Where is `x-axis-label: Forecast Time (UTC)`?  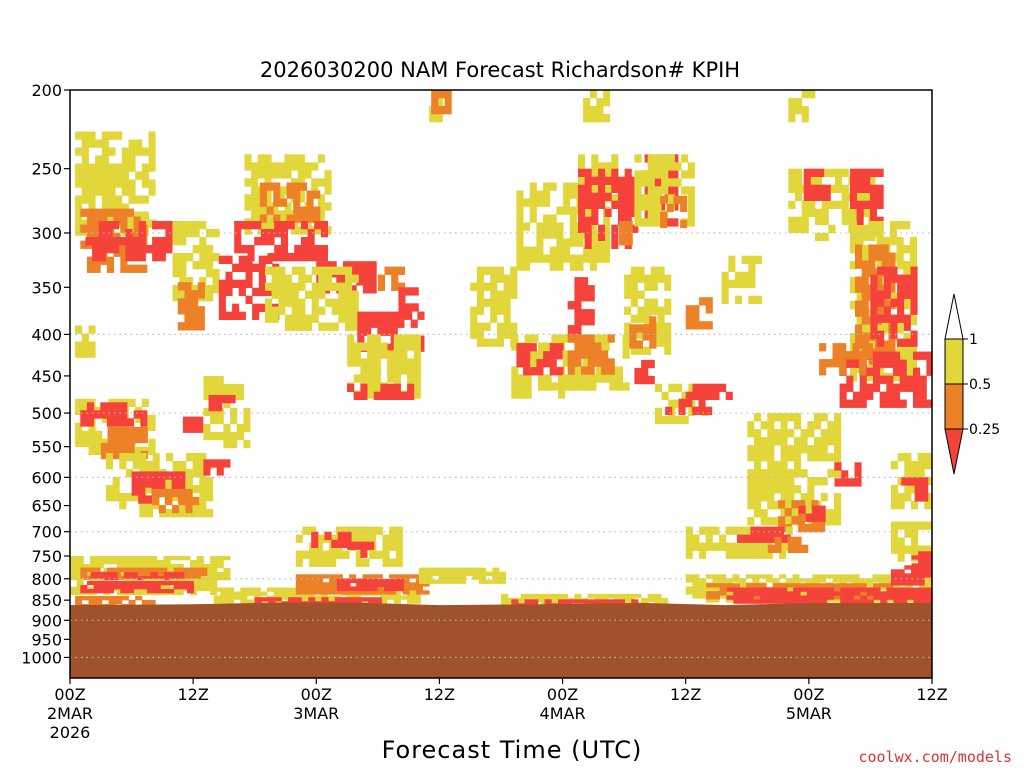 x-axis-label: Forecast Time (UTC) is located at coordinates (512, 750).